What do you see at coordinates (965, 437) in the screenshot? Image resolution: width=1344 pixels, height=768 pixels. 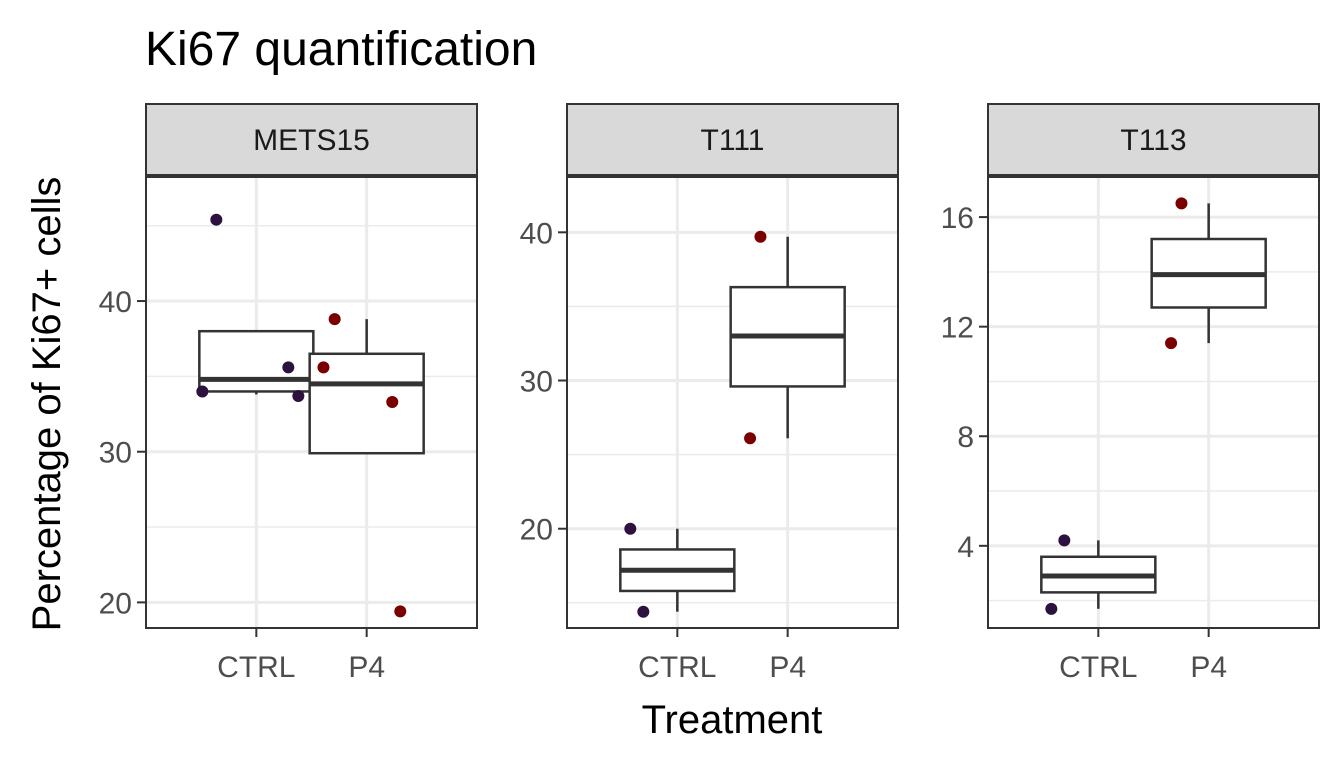 I see `y-tick-label: 8` at bounding box center [965, 437].